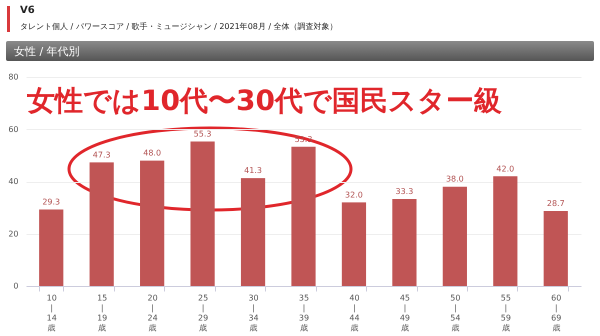 This screenshot has width=600, height=336. What do you see at coordinates (264, 101) in the screenshot?
I see `annotation: 女性では10代〜30代で国民スター級` at bounding box center [264, 101].